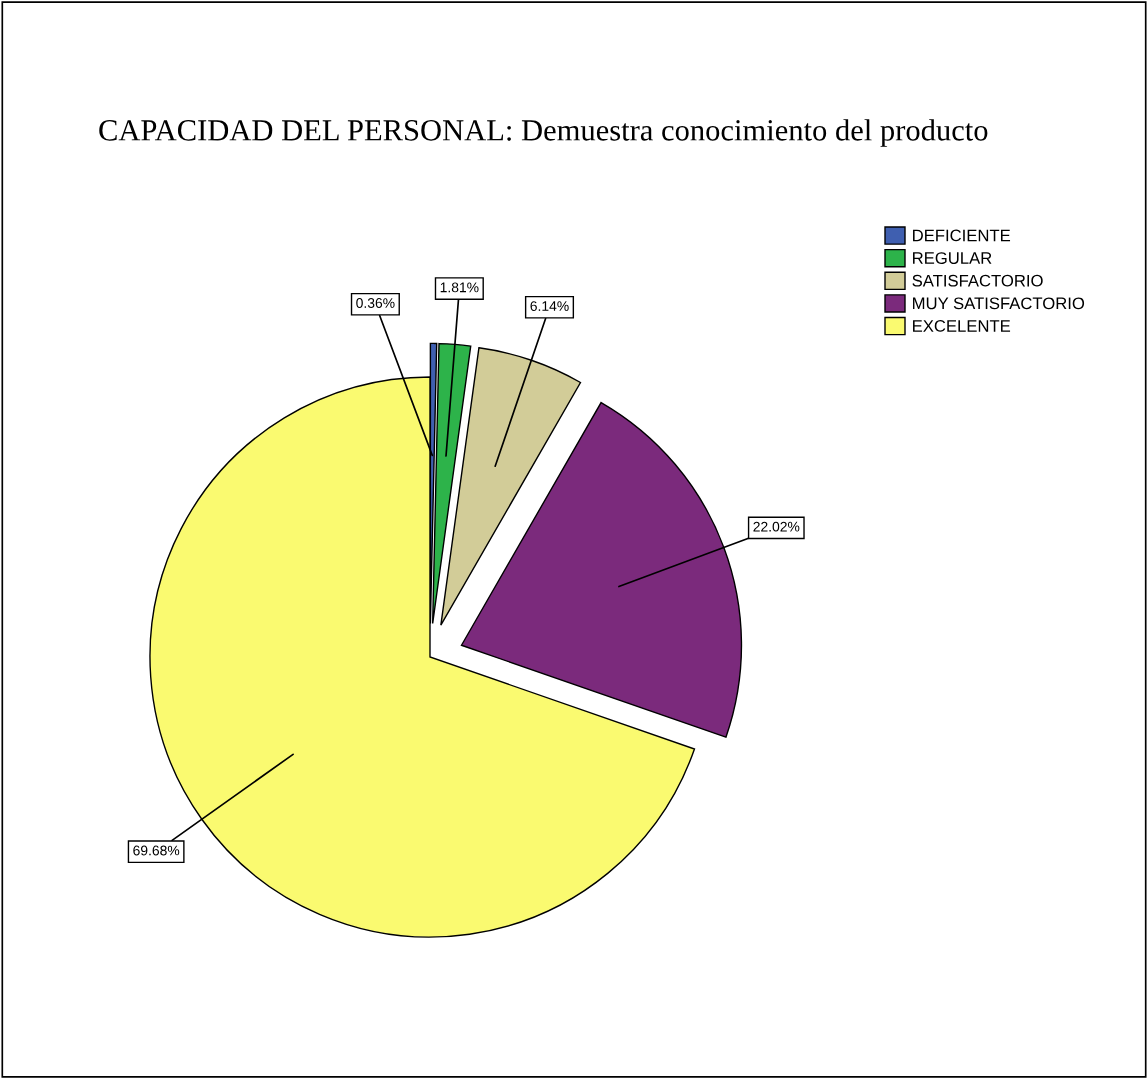  What do you see at coordinates (952, 258) in the screenshot?
I see `legend-label: REGULAR` at bounding box center [952, 258].